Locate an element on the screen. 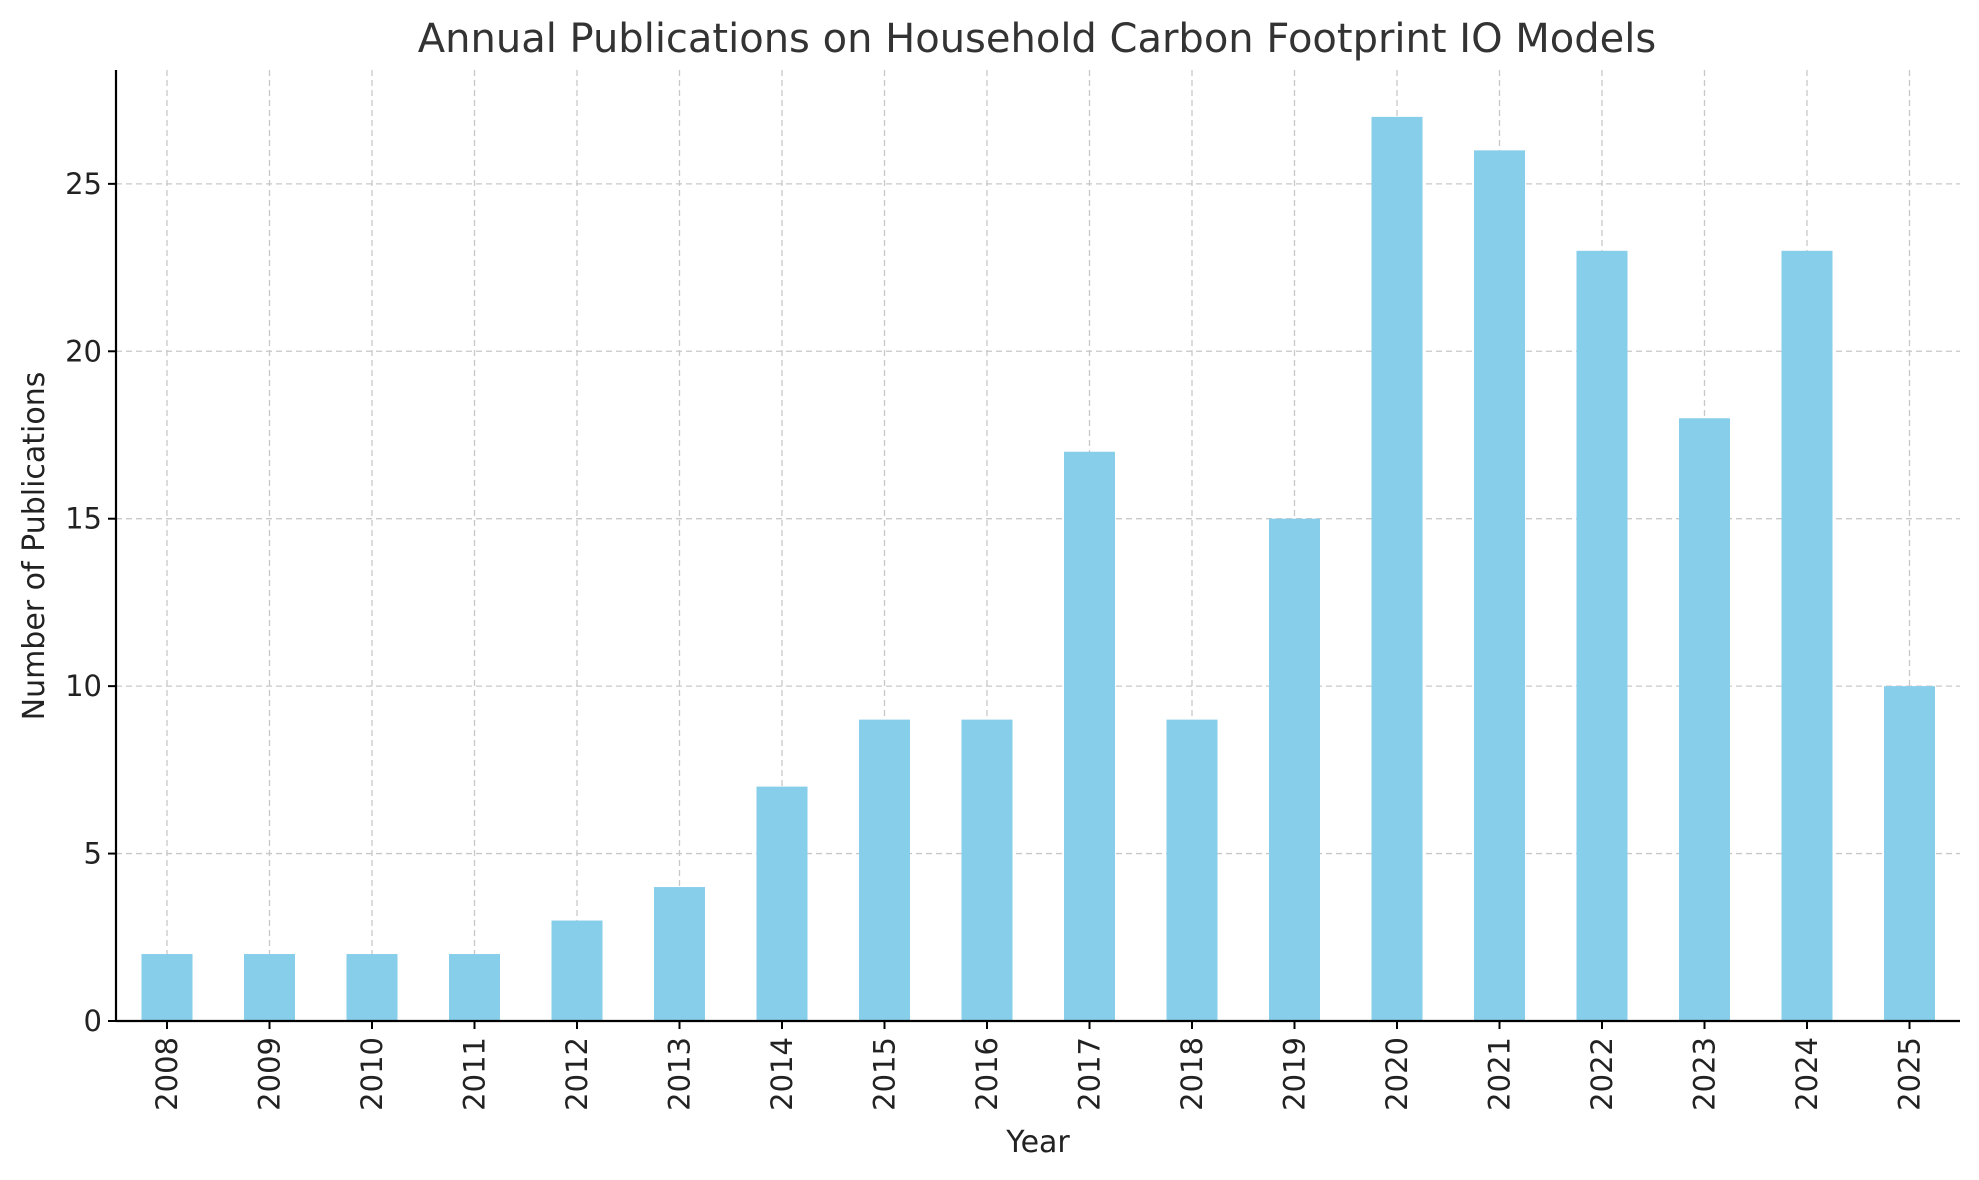 Image resolution: width=1979 pixels, height=1180 pixels. y-tick-label: 20 is located at coordinates (83, 351).